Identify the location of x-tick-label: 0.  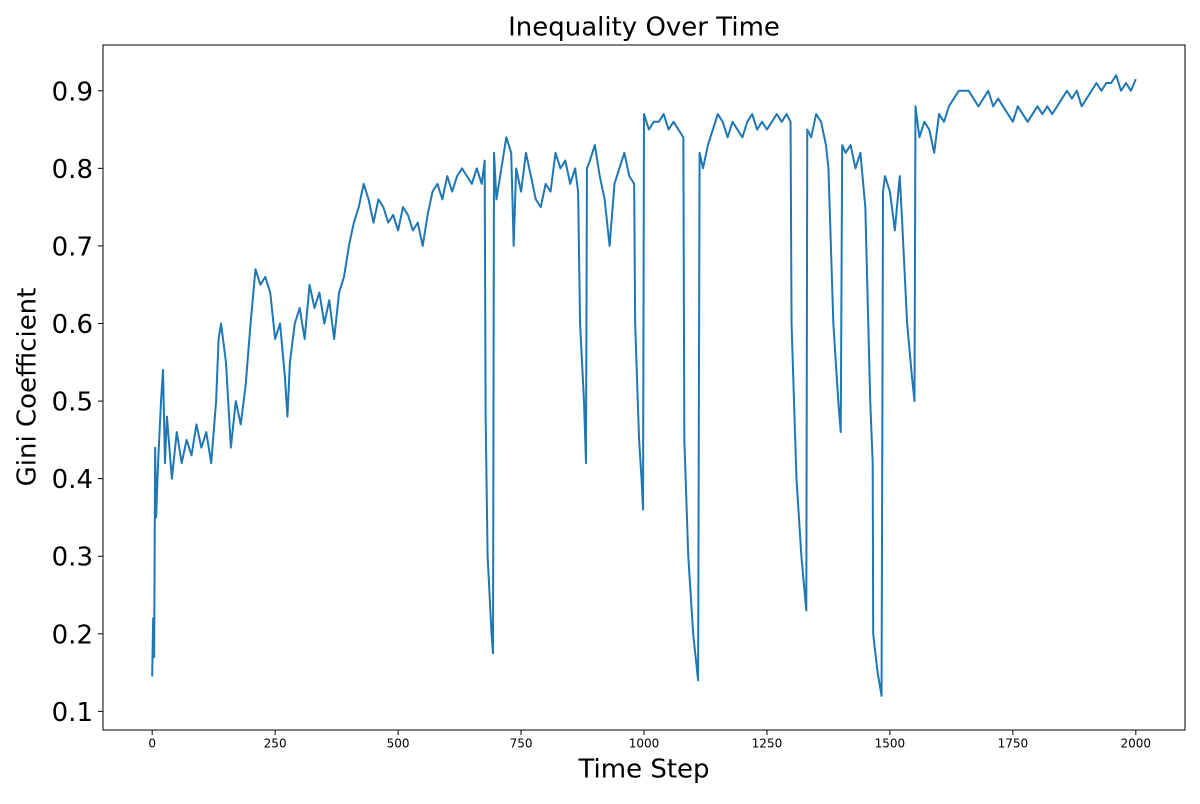
(152, 744).